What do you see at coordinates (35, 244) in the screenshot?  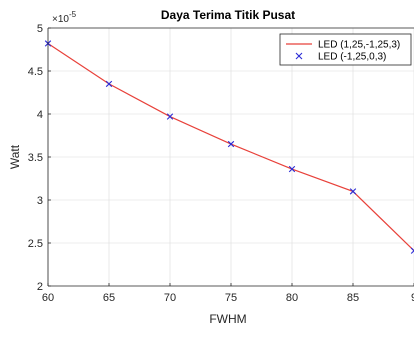 I see `y-tick-label: 2.5` at bounding box center [35, 244].